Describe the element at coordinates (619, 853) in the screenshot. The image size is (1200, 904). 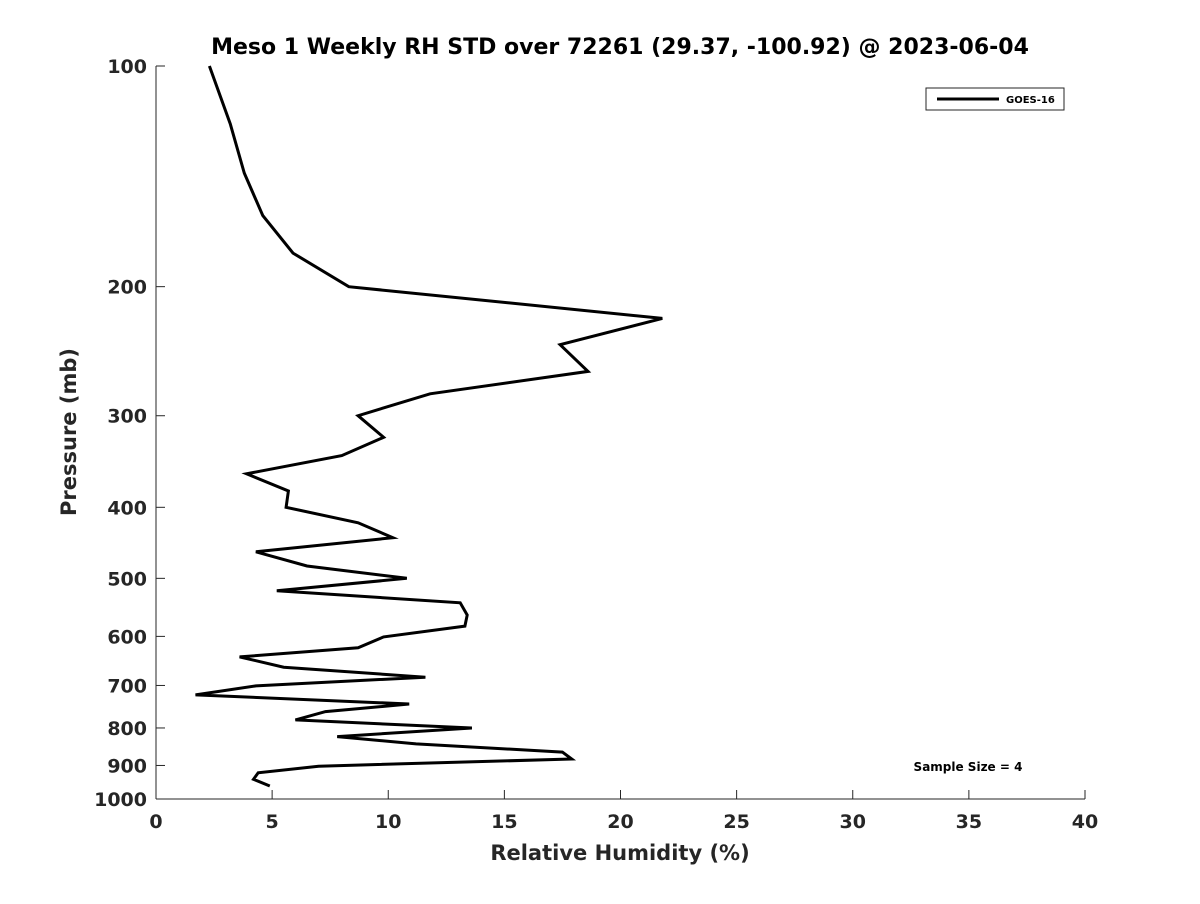
I see `x-axis-label: Relative Humidity (%)` at that location.